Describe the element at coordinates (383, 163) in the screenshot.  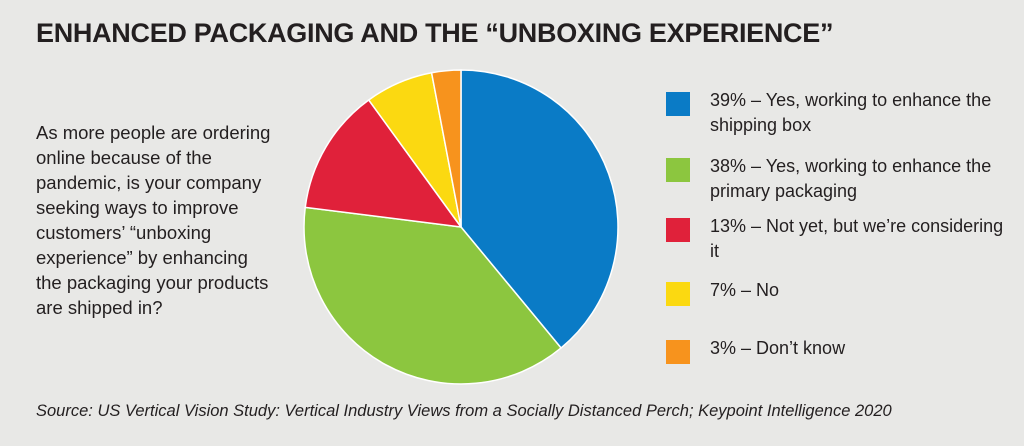
I see `pie-slice-considering` at that location.